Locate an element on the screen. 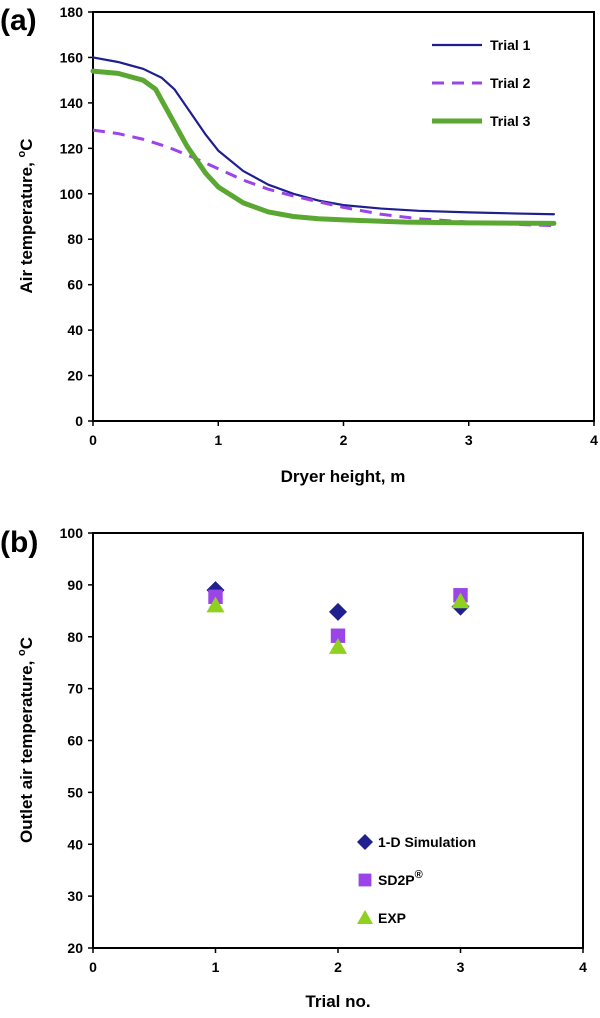 Image resolution: width=600 pixels, height=1018 pixels. legend-label-a: Trial 2 is located at coordinates (510, 83).